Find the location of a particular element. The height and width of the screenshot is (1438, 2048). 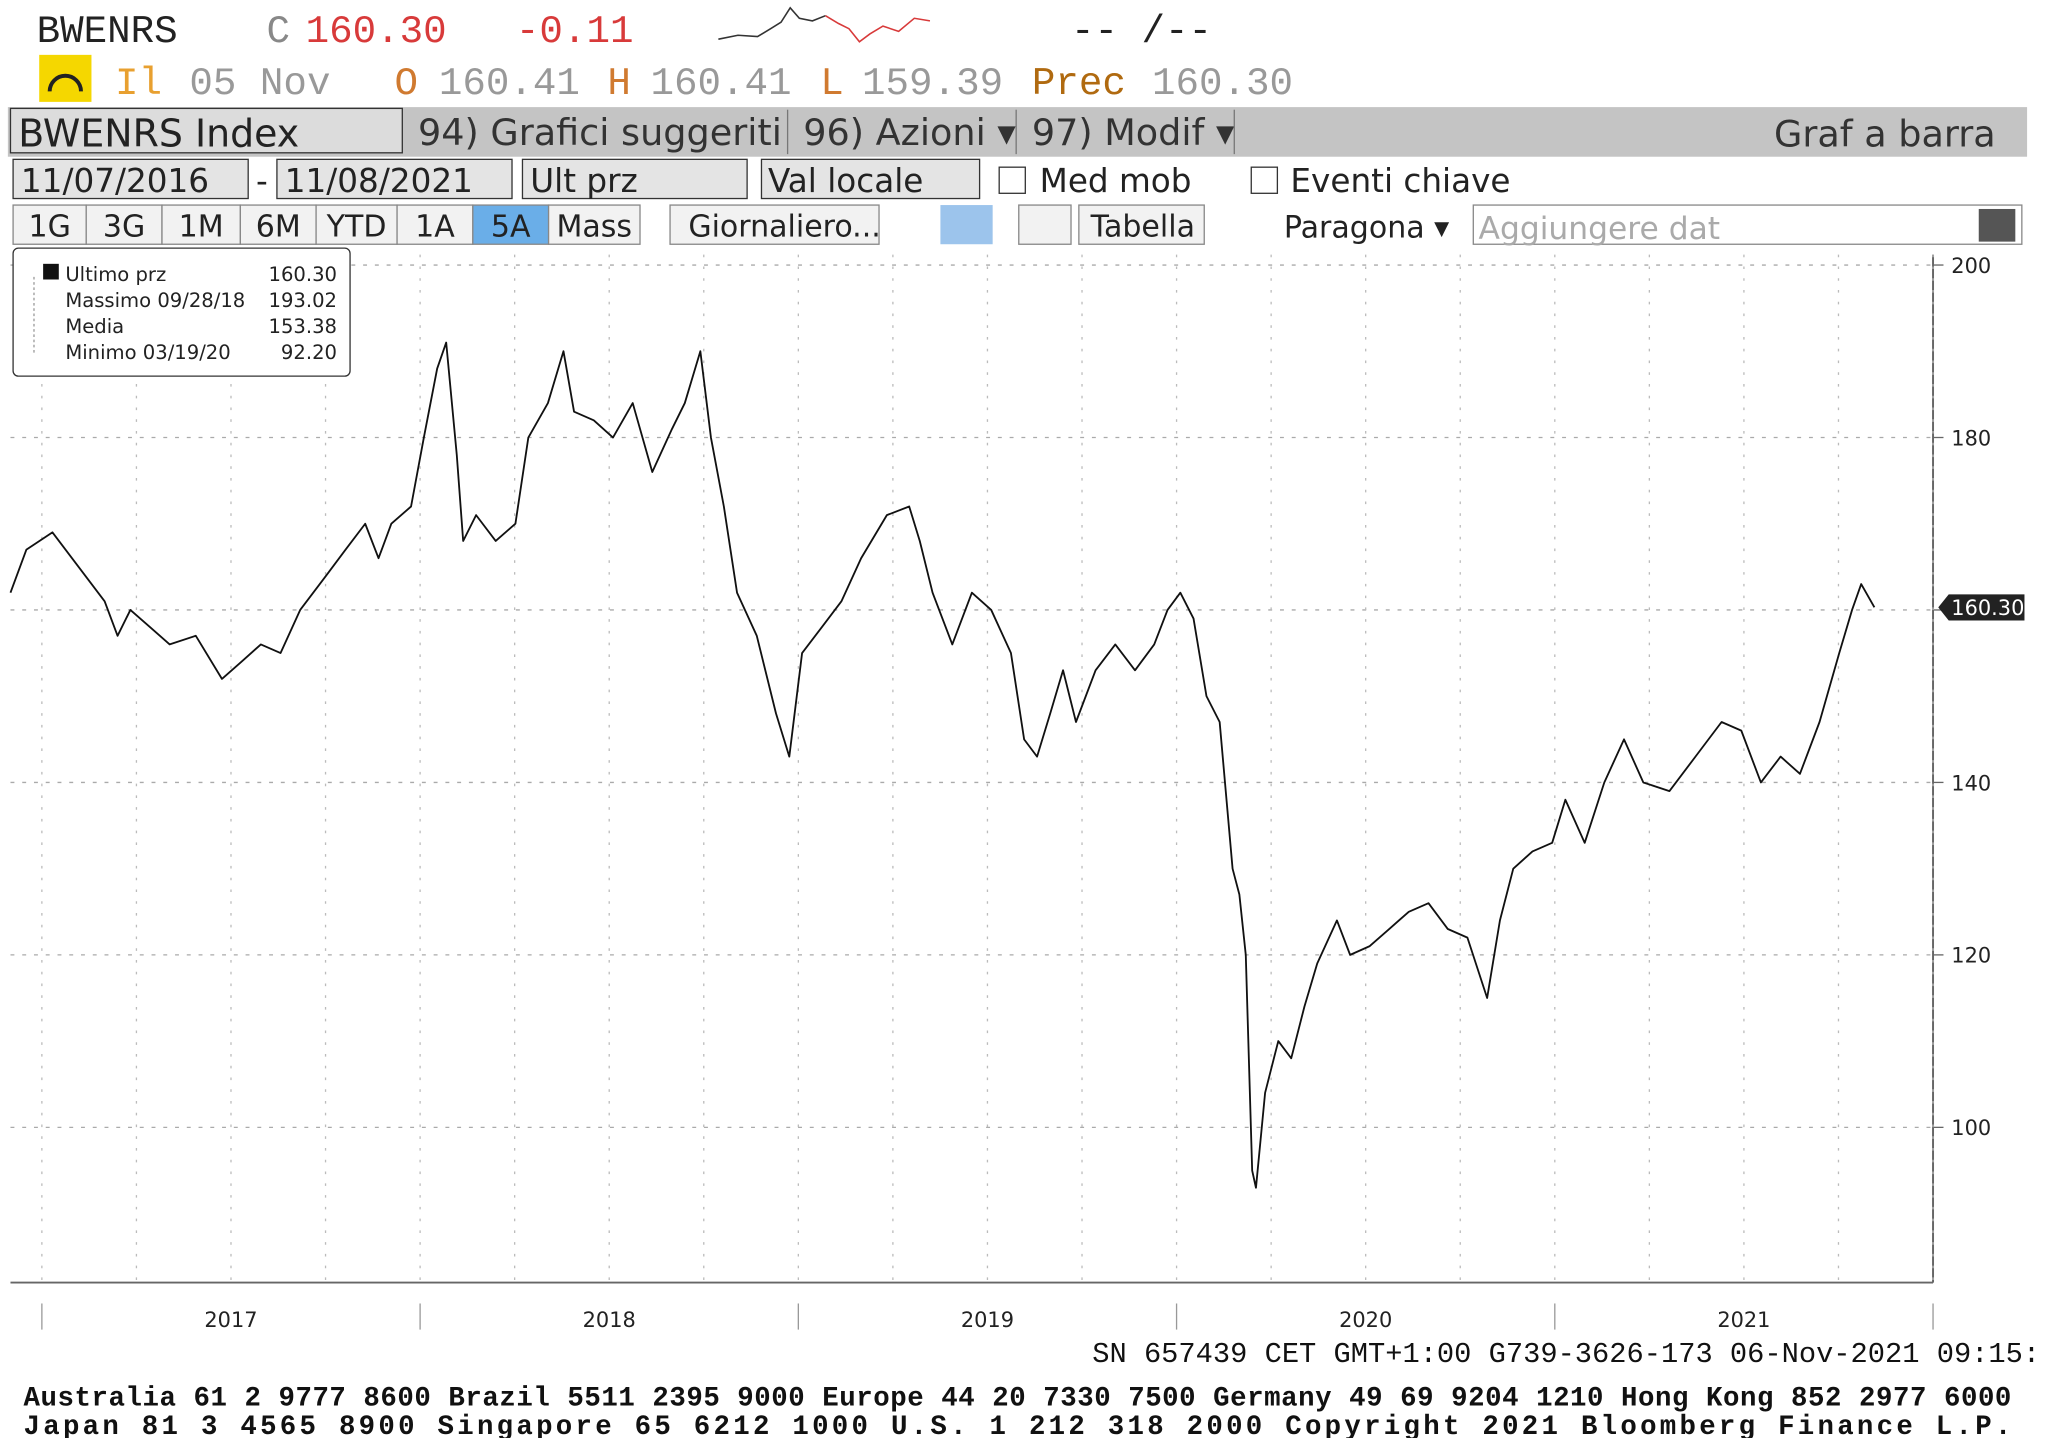

low: 159.39 is located at coordinates (932, 83).